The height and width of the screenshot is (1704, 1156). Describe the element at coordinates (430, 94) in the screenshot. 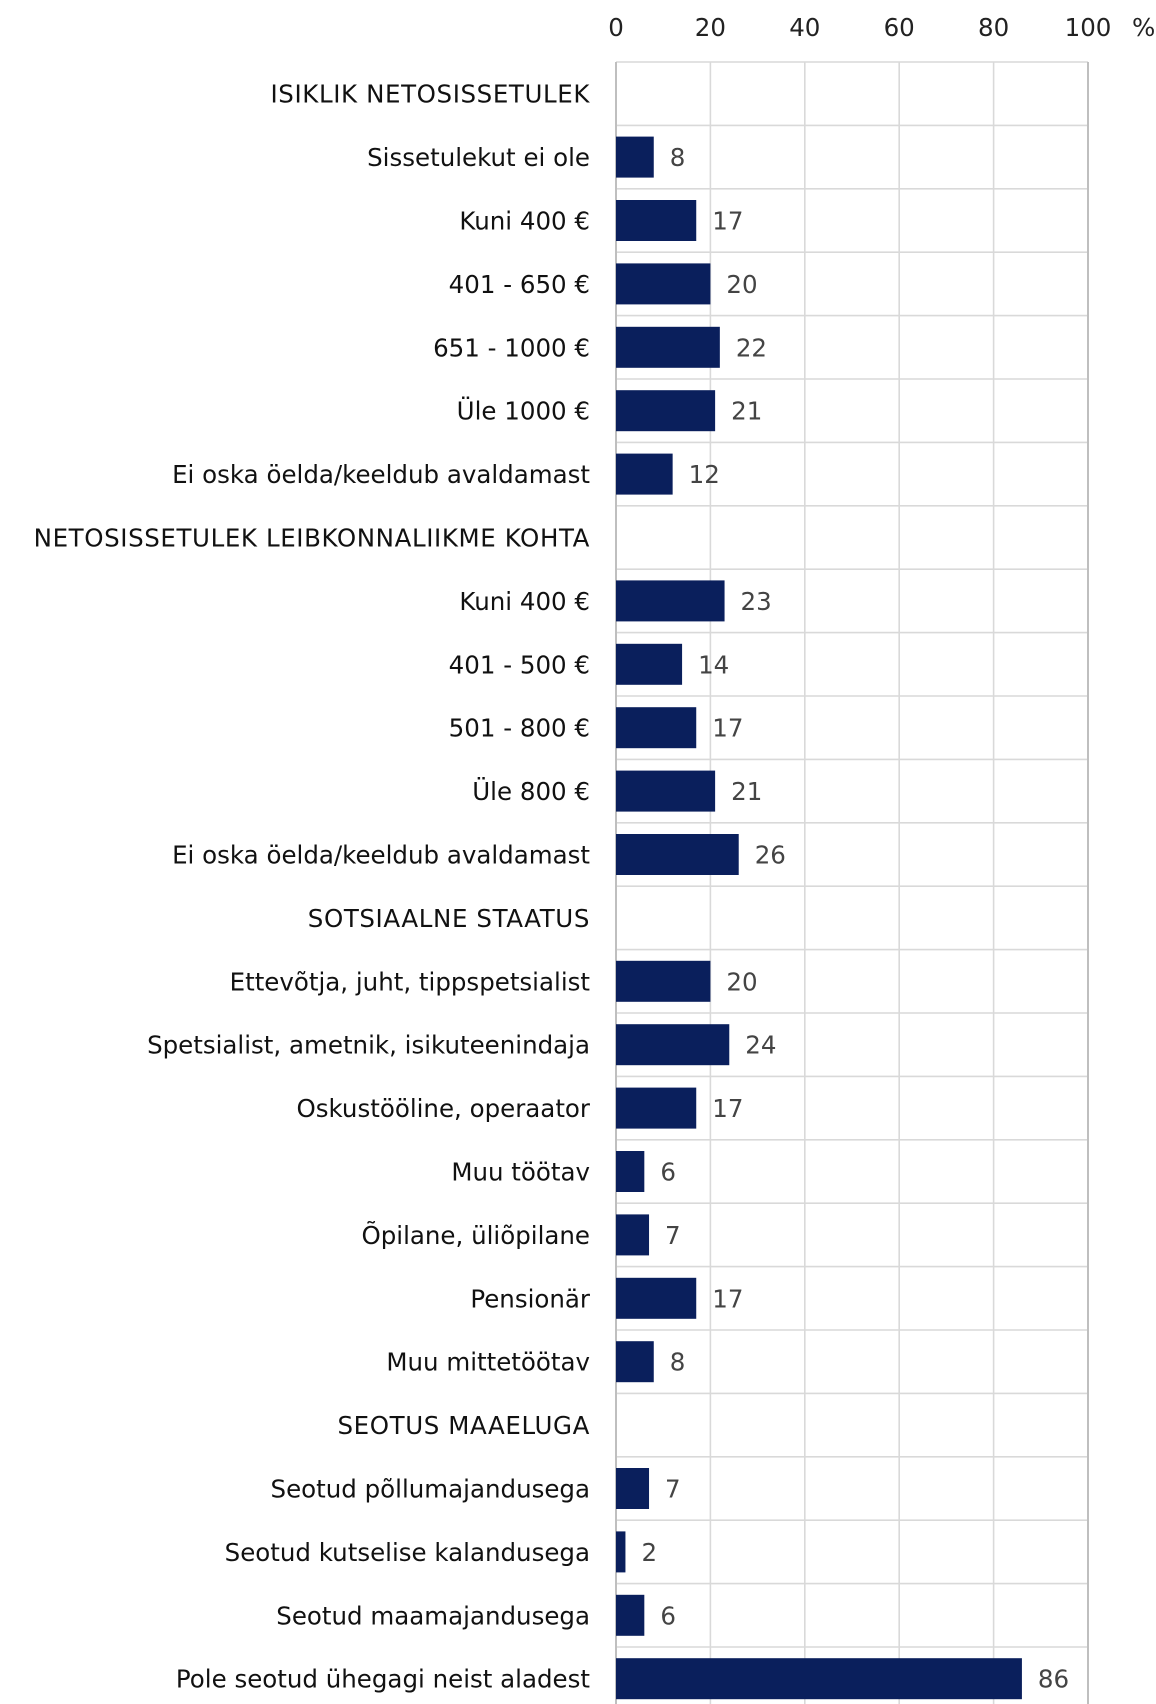

I see `section-header-label: ISIKLIK NETOSISSETULEK` at that location.